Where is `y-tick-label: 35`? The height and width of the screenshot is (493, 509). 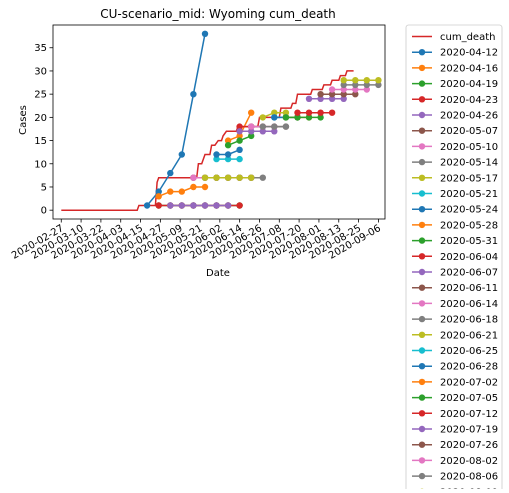
y-tick-label: 35 is located at coordinates (40, 48).